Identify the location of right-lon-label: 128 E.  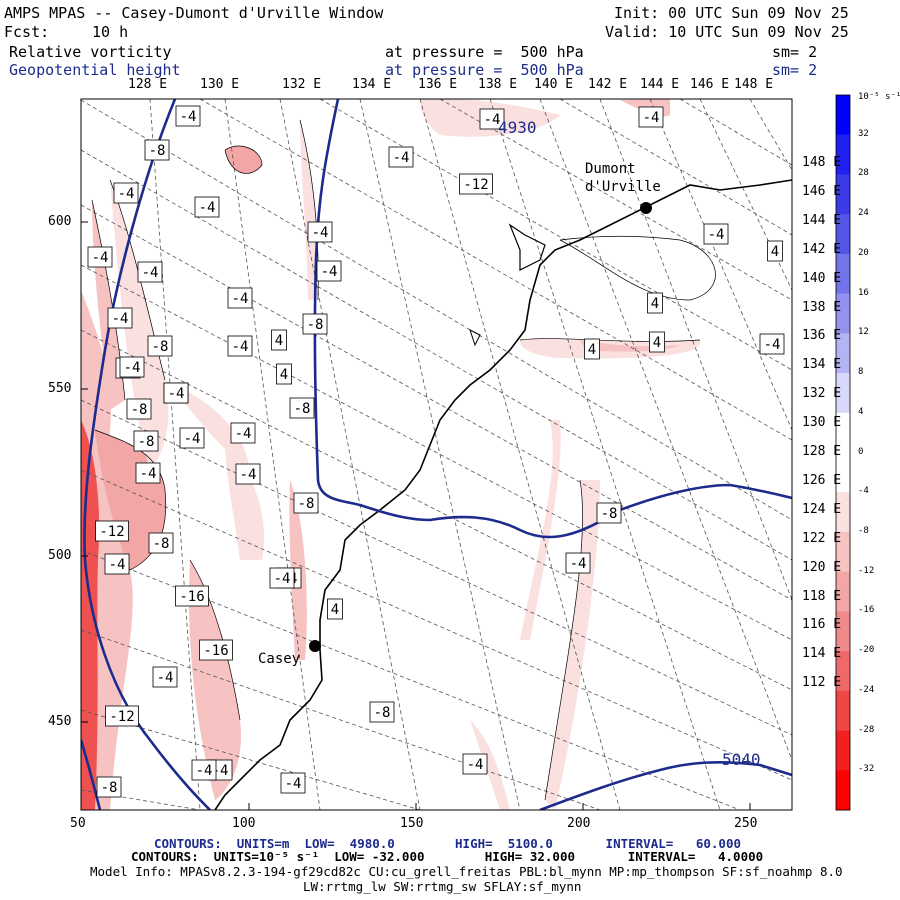
(822, 451).